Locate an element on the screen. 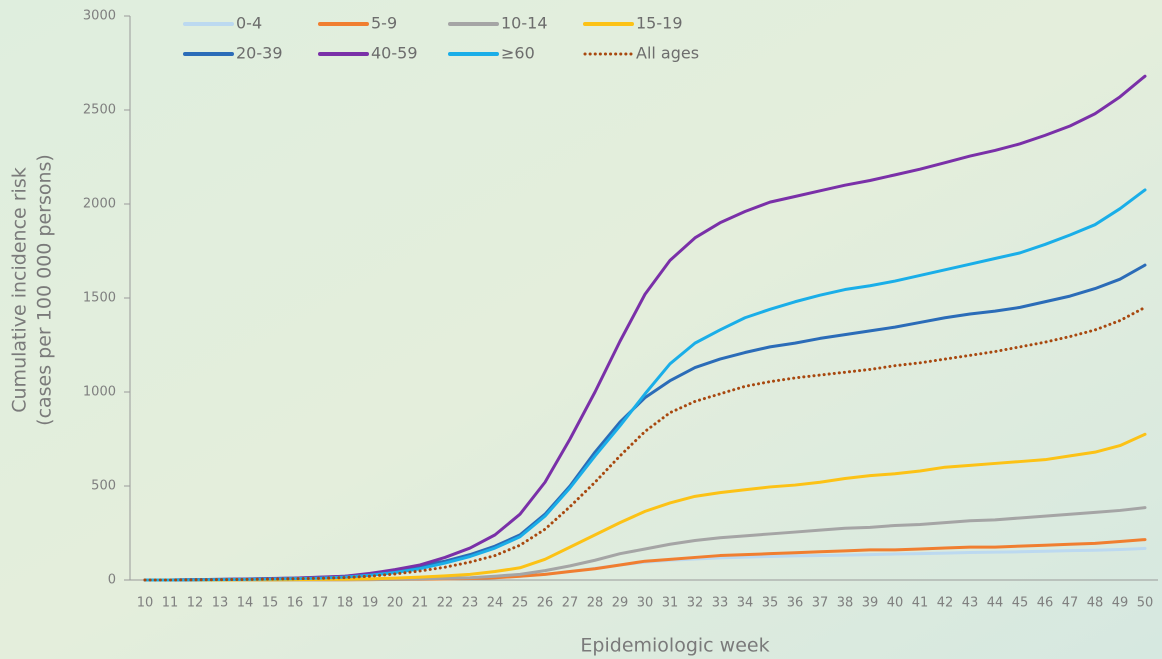 This screenshot has height=659, width=1162. x-tick-label: 50 is located at coordinates (1145, 603).